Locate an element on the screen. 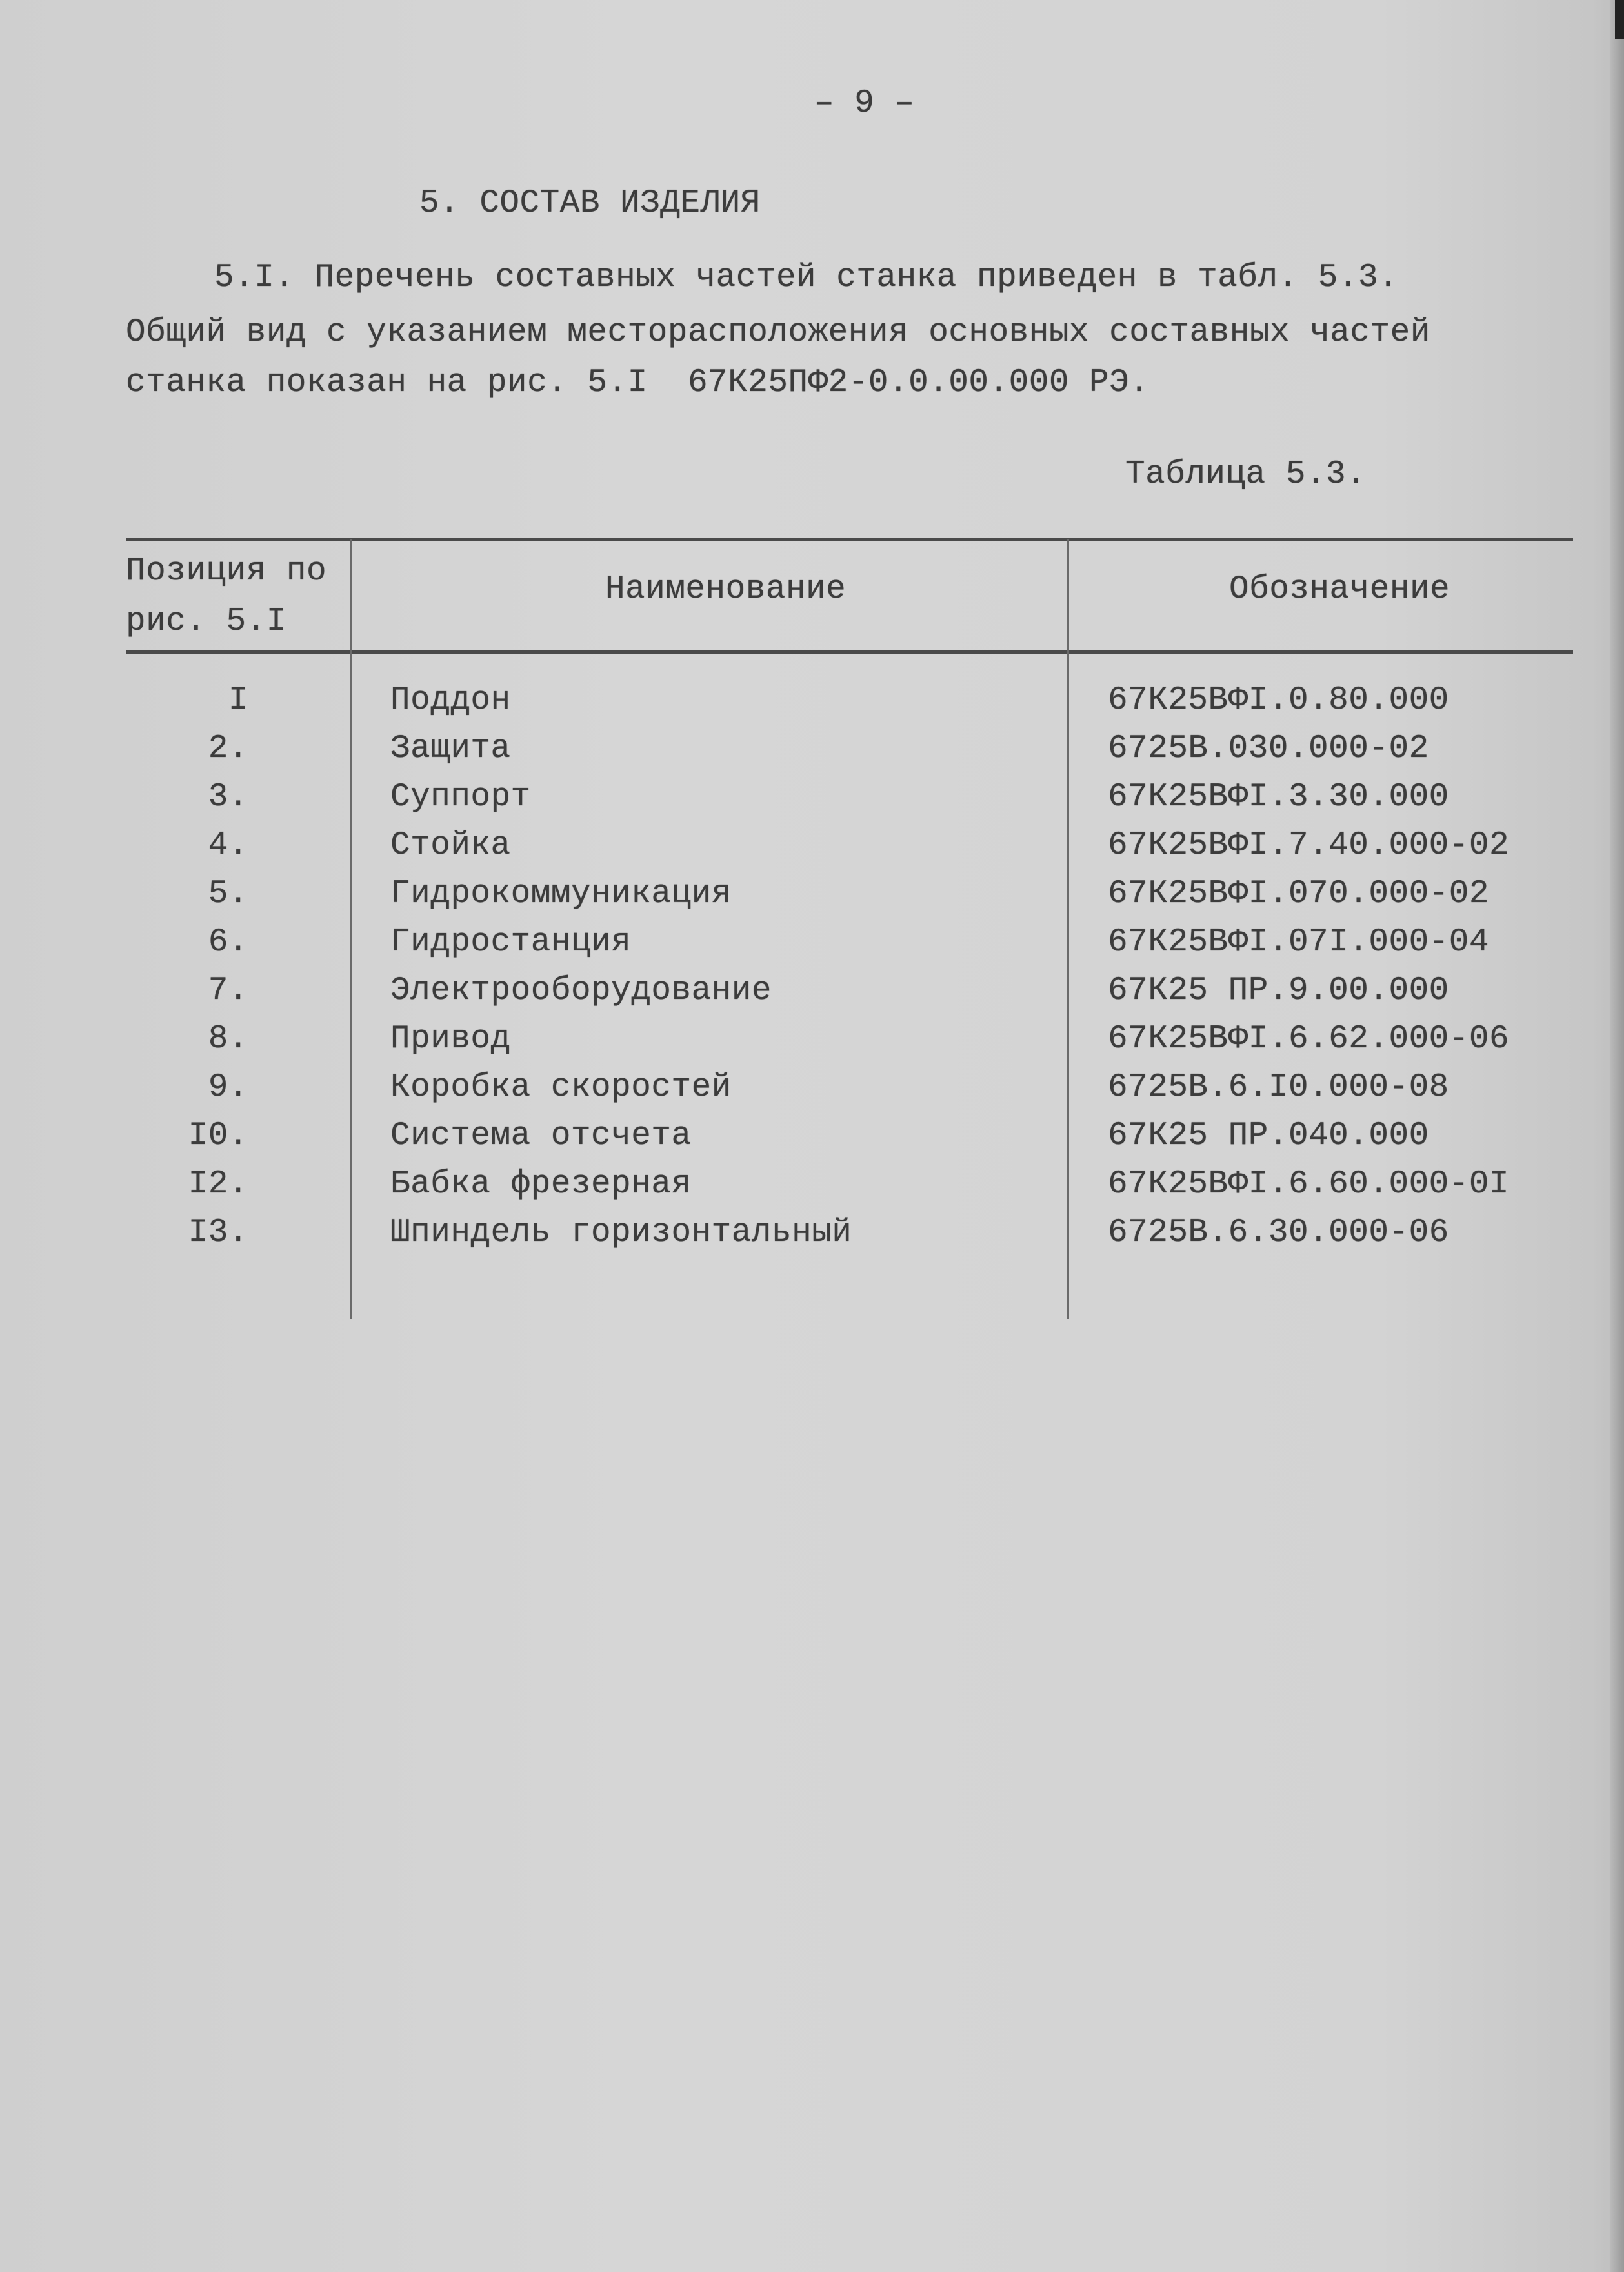  header-position-line1: Позиция по is located at coordinates (226, 571).